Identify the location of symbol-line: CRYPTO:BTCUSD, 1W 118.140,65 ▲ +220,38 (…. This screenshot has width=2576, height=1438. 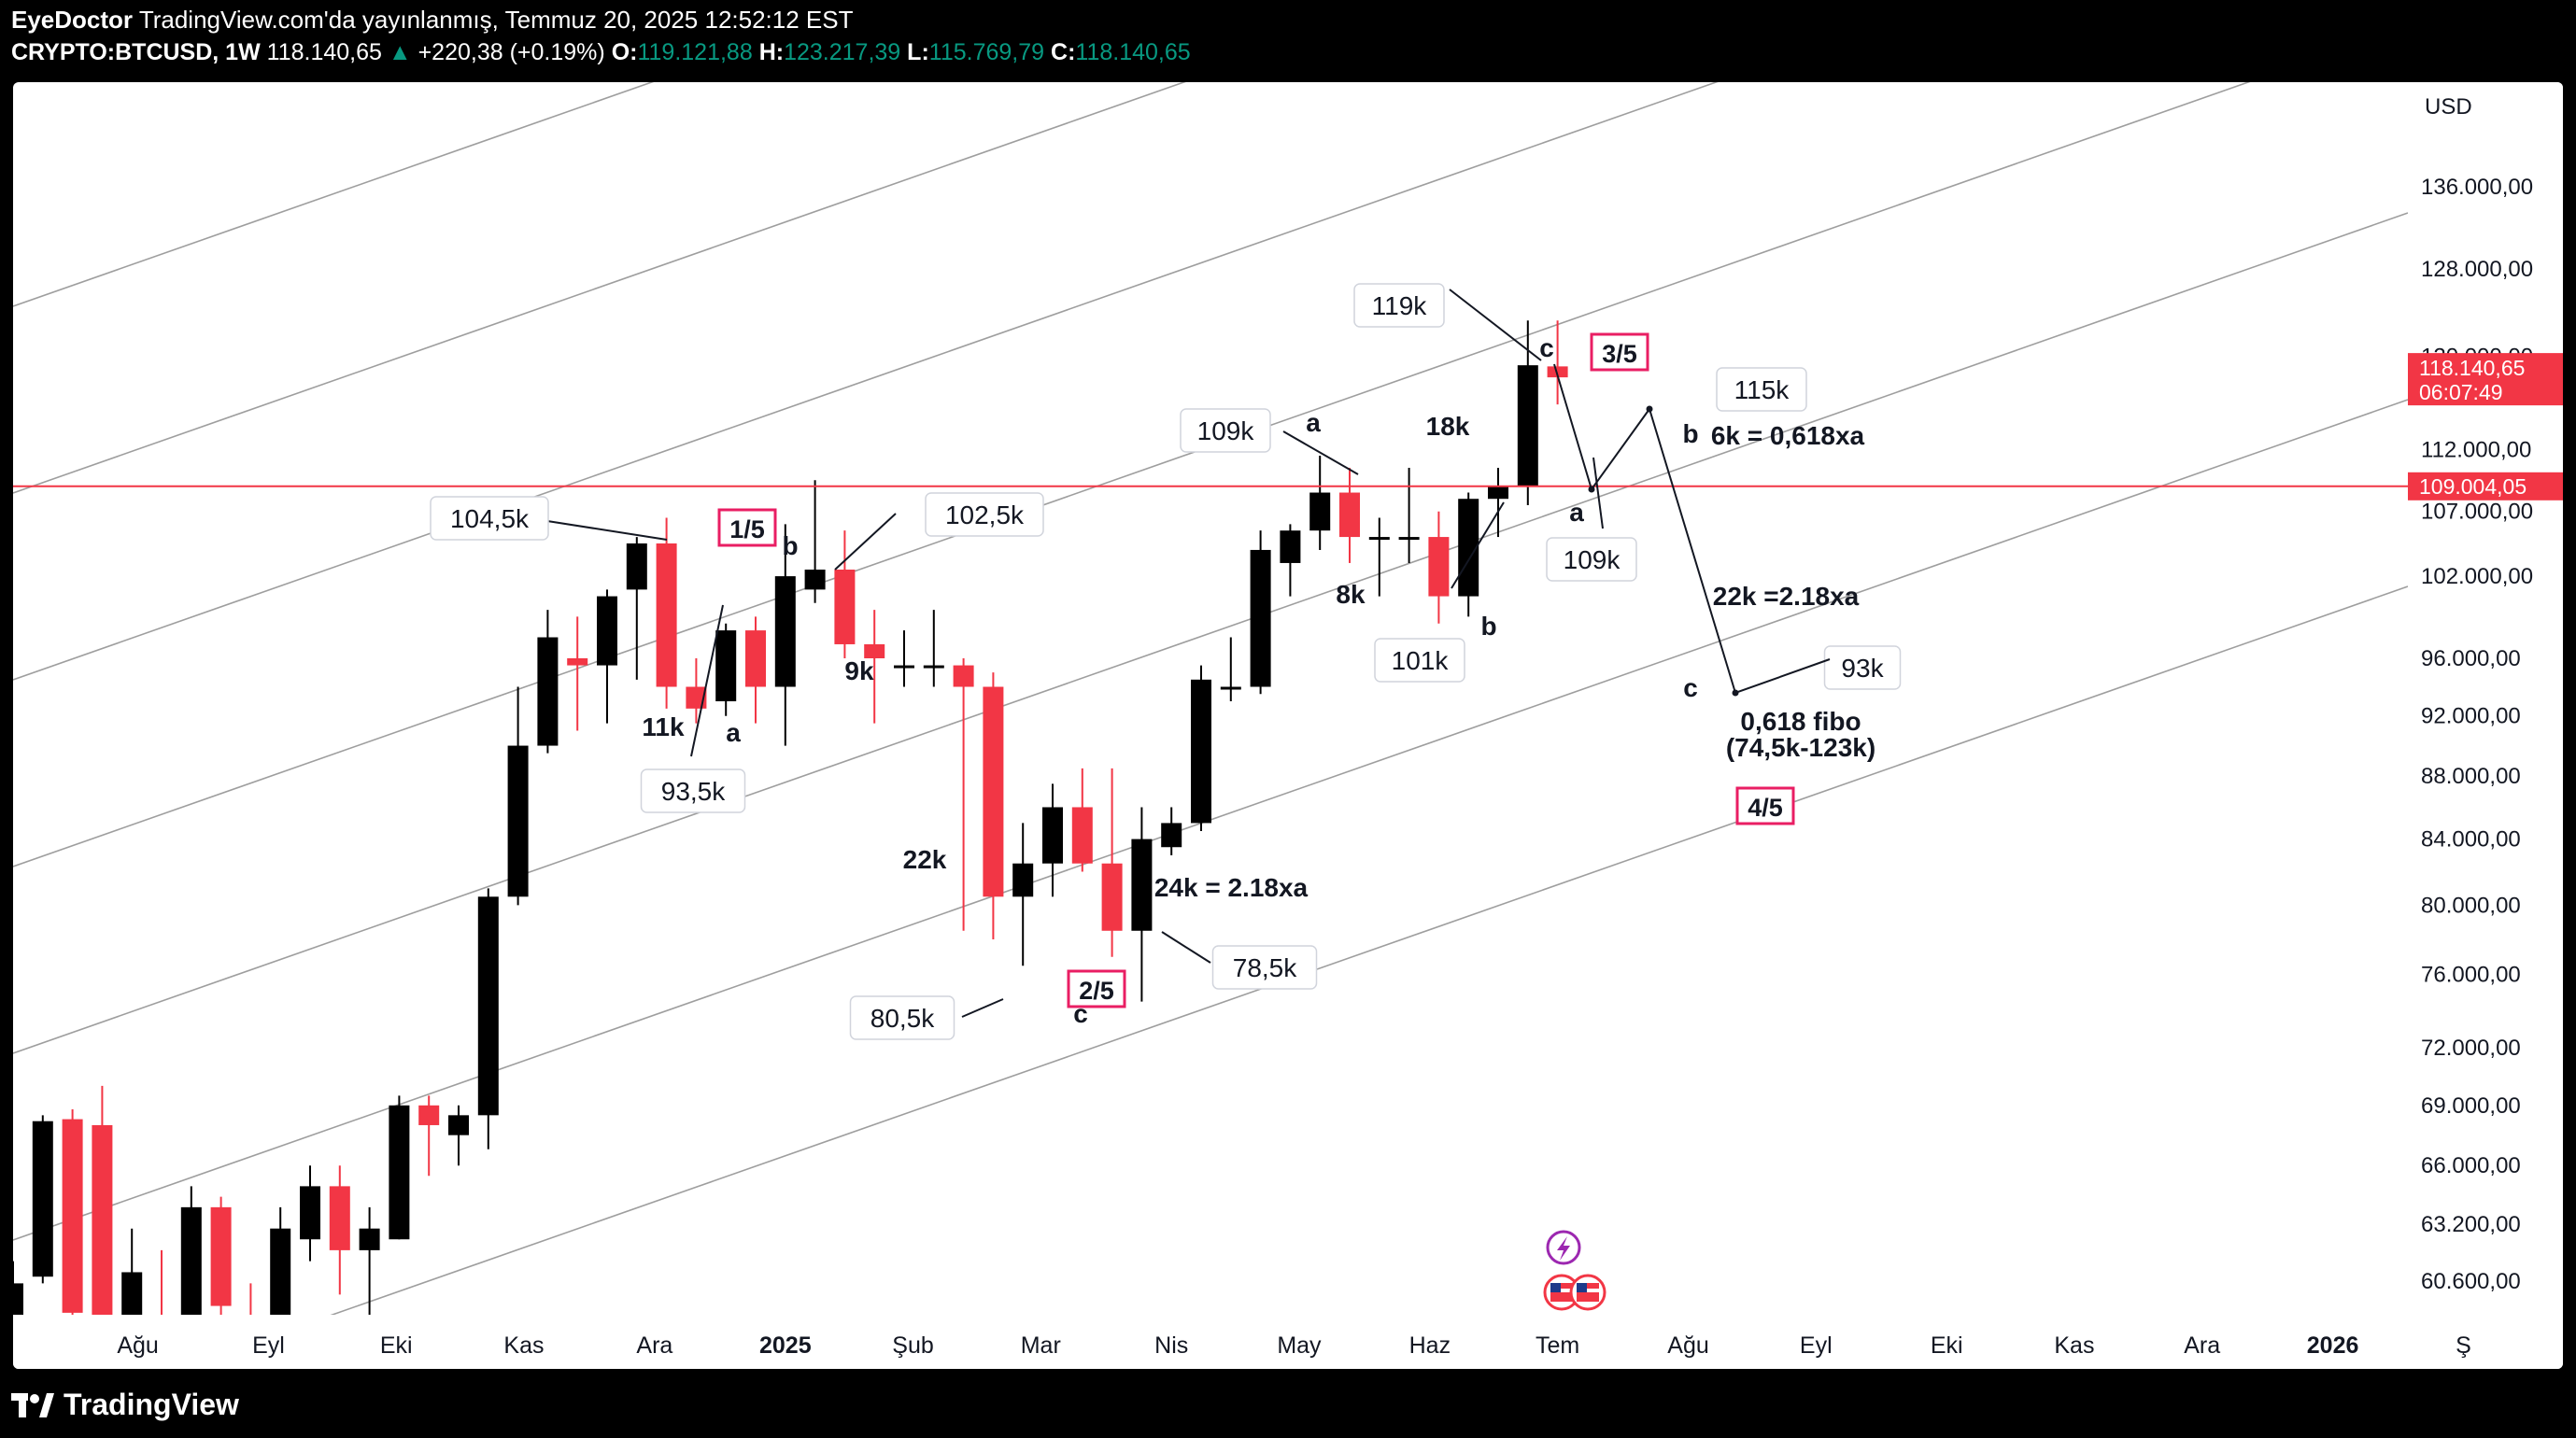
(601, 53).